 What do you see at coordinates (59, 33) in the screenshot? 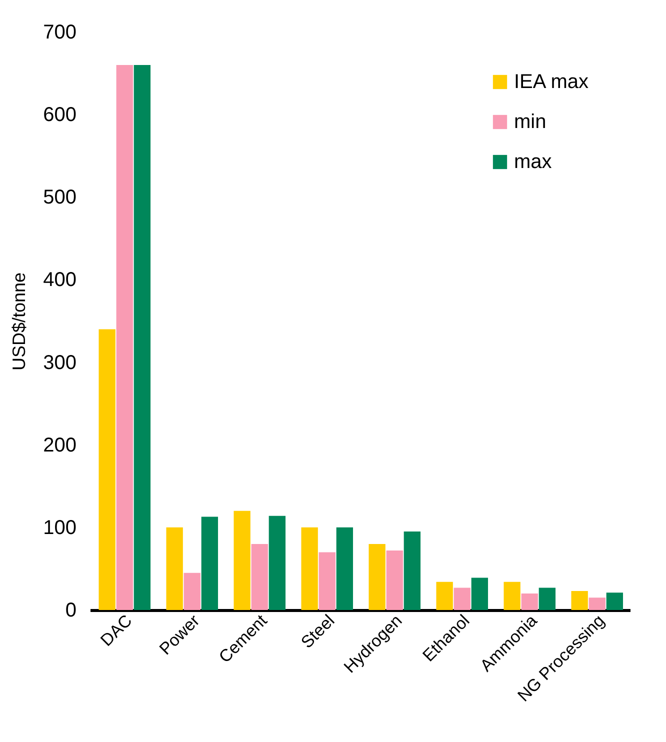
I see `y-tick-label: 700` at bounding box center [59, 33].